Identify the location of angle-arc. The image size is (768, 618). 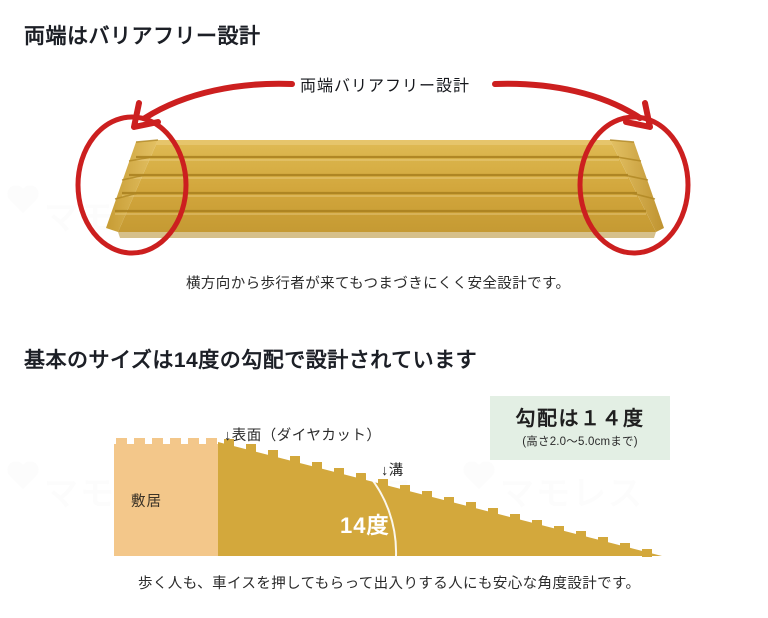
(381, 514).